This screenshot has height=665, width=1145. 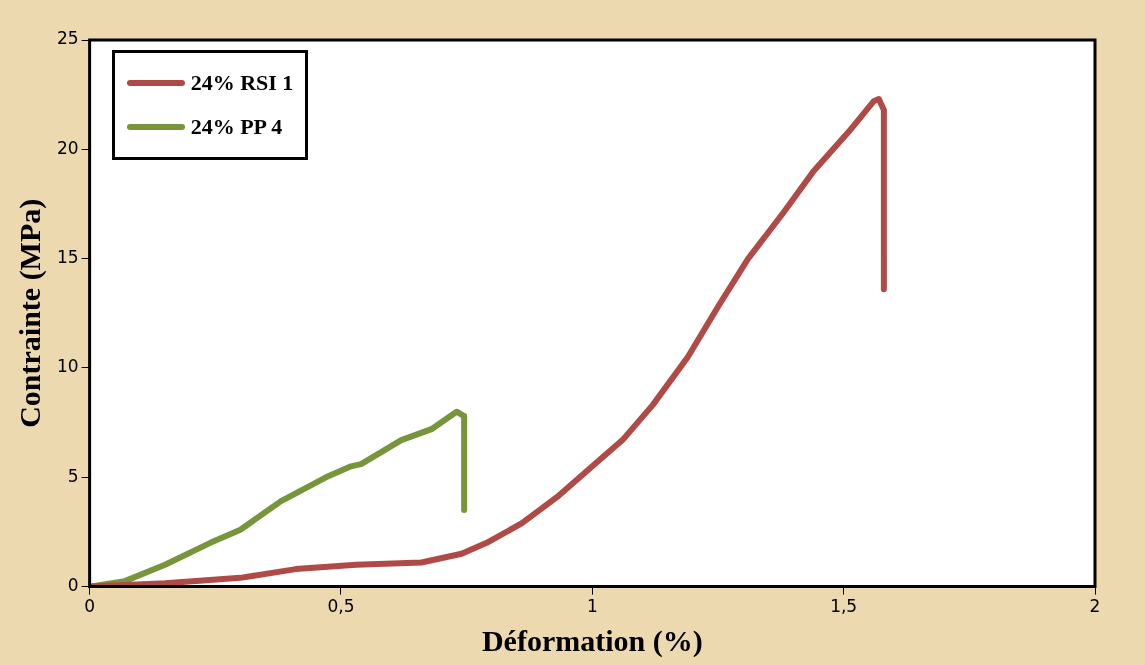 I want to click on x-tick-label: 0, so click(x=90, y=606).